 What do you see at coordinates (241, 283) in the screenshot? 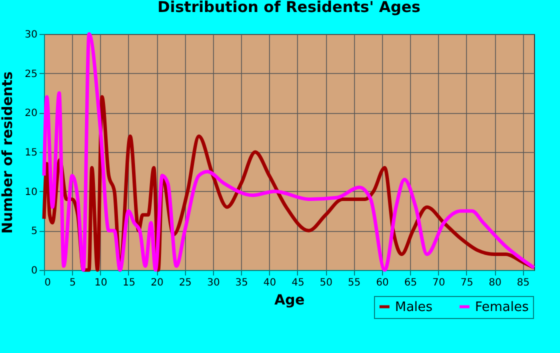
I see `x-tick-label: 35` at bounding box center [241, 283].